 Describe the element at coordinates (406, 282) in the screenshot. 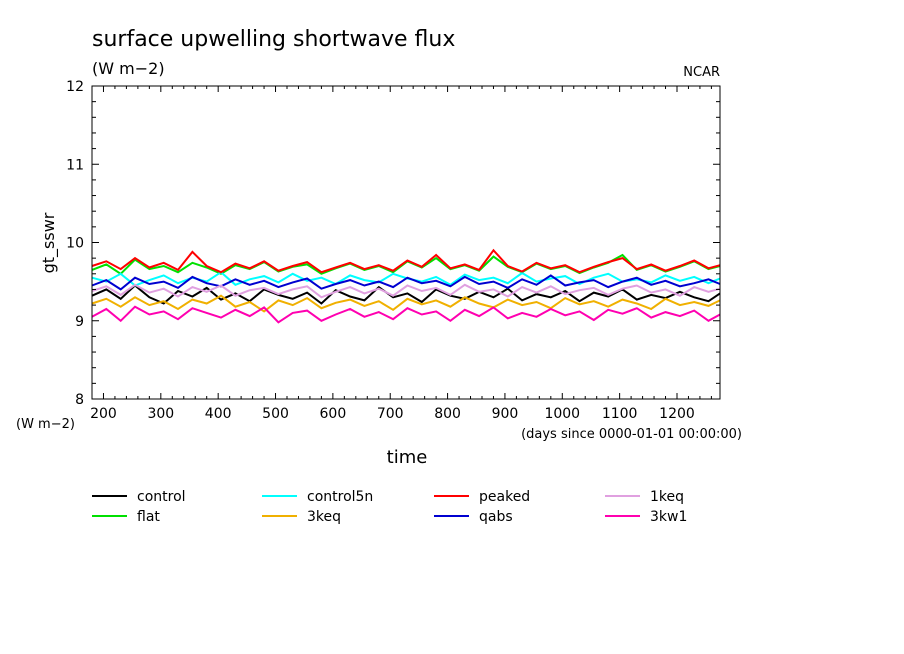

I see `series-line-qabs` at that location.